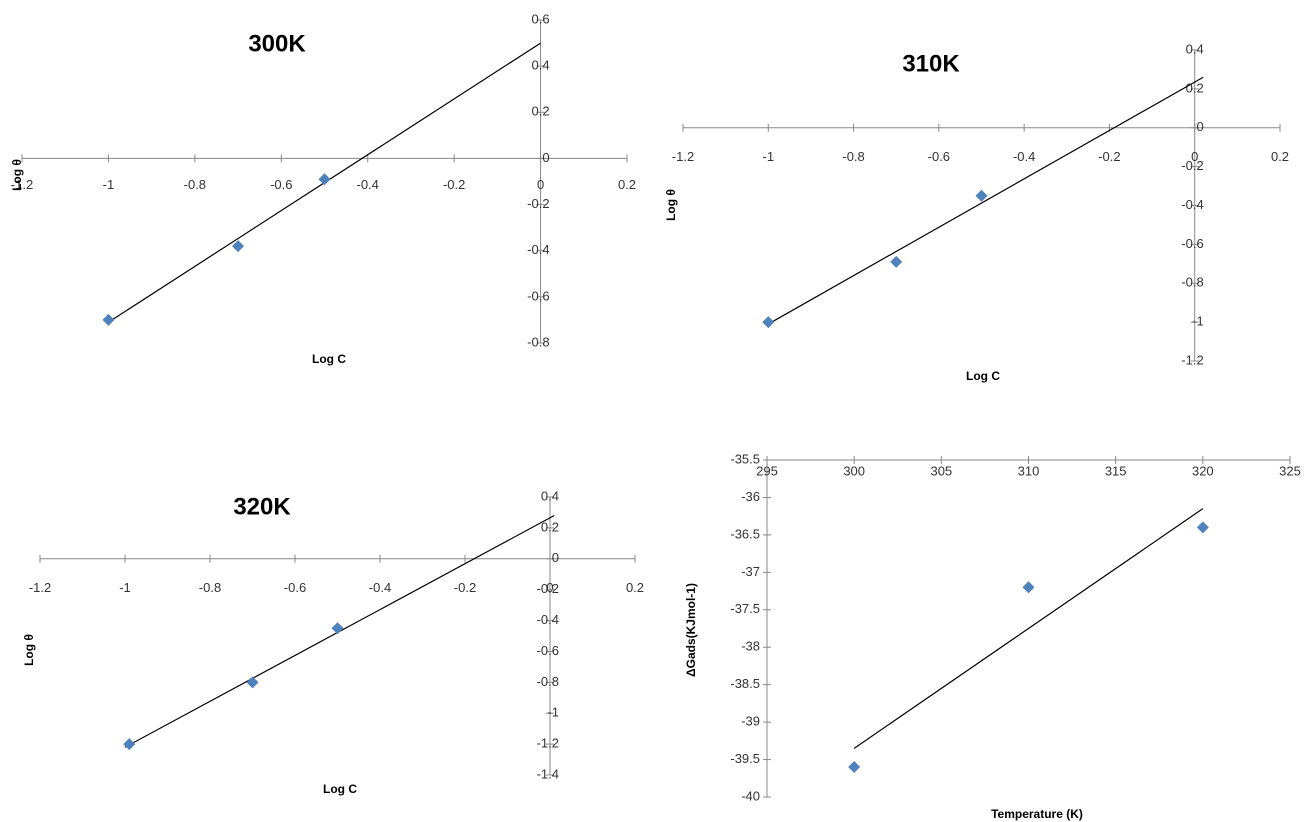 The image size is (1311, 822). Describe the element at coordinates (767, 470) in the screenshot. I see `x-tick-label: 295` at that location.